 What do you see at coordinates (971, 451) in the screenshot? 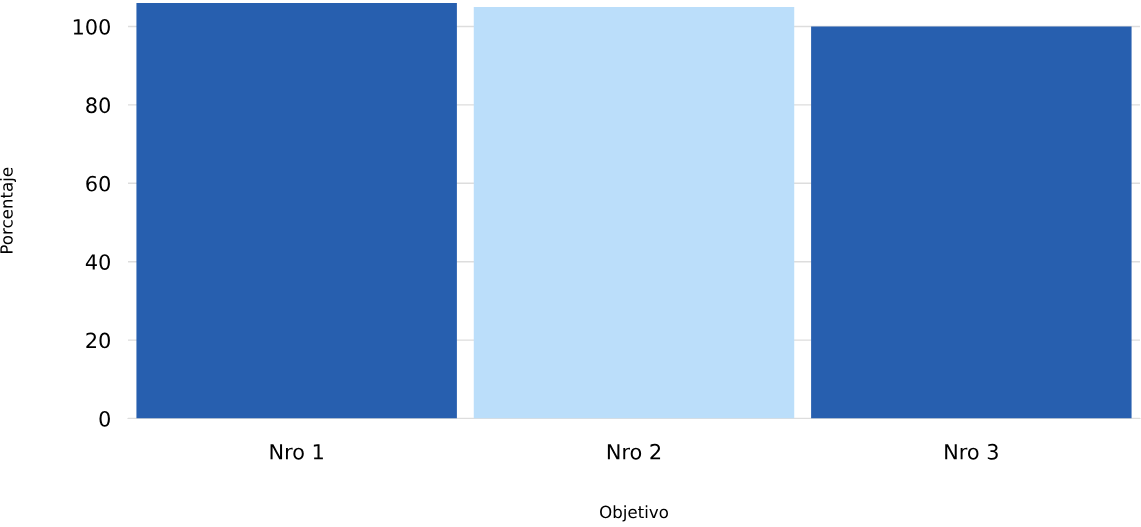
I see `x-tick-label: Nro 3` at bounding box center [971, 451].